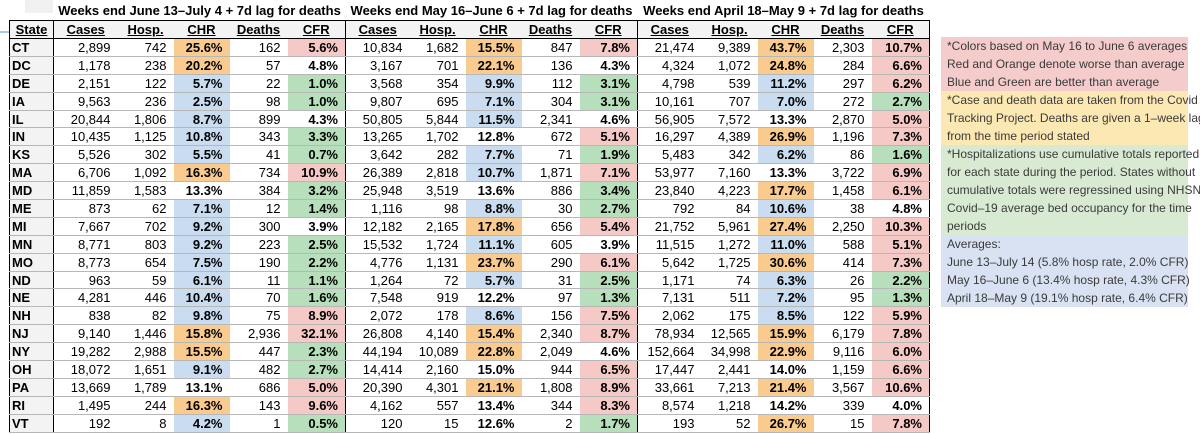  I want to click on cell-chr: 13.4%, so click(493, 405).